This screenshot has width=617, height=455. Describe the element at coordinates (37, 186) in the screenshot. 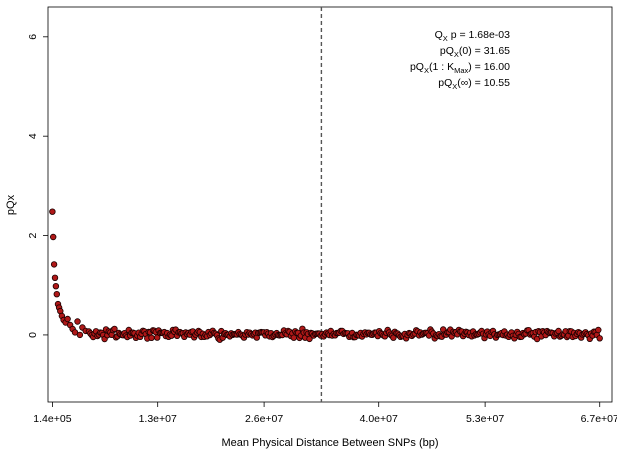

I see `y-axis: 0 2 4 6` at that location.